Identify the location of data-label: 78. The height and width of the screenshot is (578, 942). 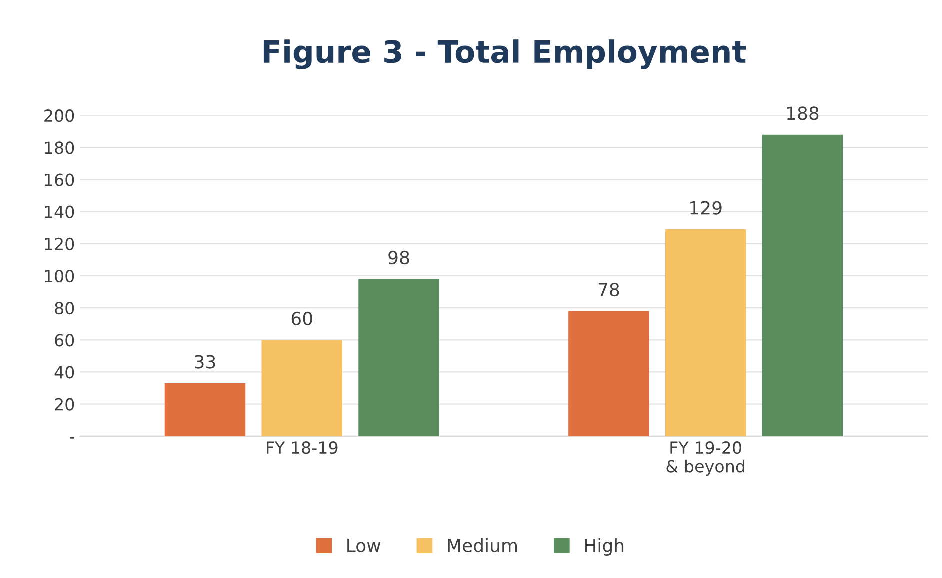
(609, 290).